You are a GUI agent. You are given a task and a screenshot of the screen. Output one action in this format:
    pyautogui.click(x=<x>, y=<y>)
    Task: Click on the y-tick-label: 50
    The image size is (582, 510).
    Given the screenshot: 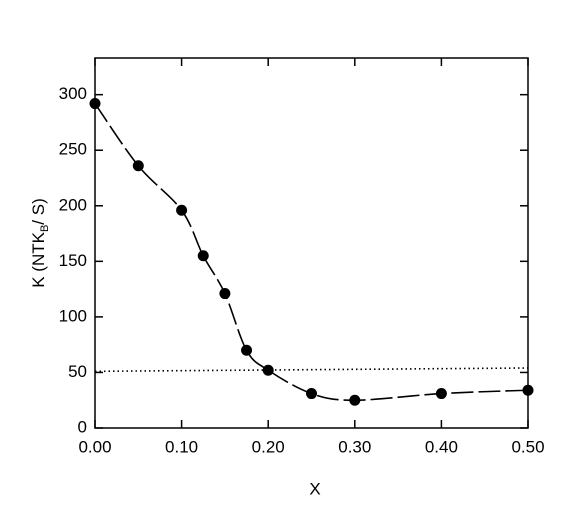 What is the action you would take?
    pyautogui.click(x=77, y=371)
    